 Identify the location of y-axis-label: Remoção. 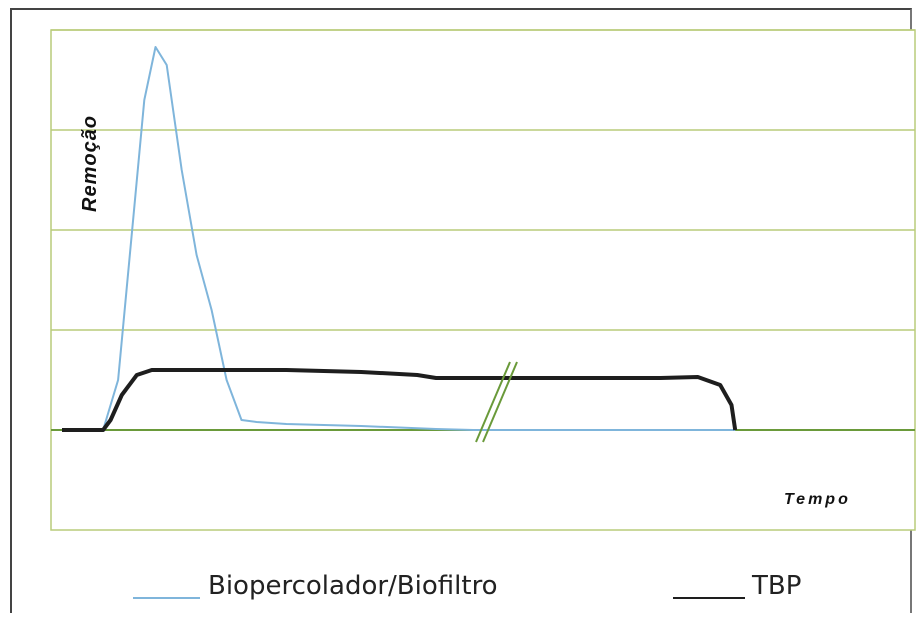
(90, 163).